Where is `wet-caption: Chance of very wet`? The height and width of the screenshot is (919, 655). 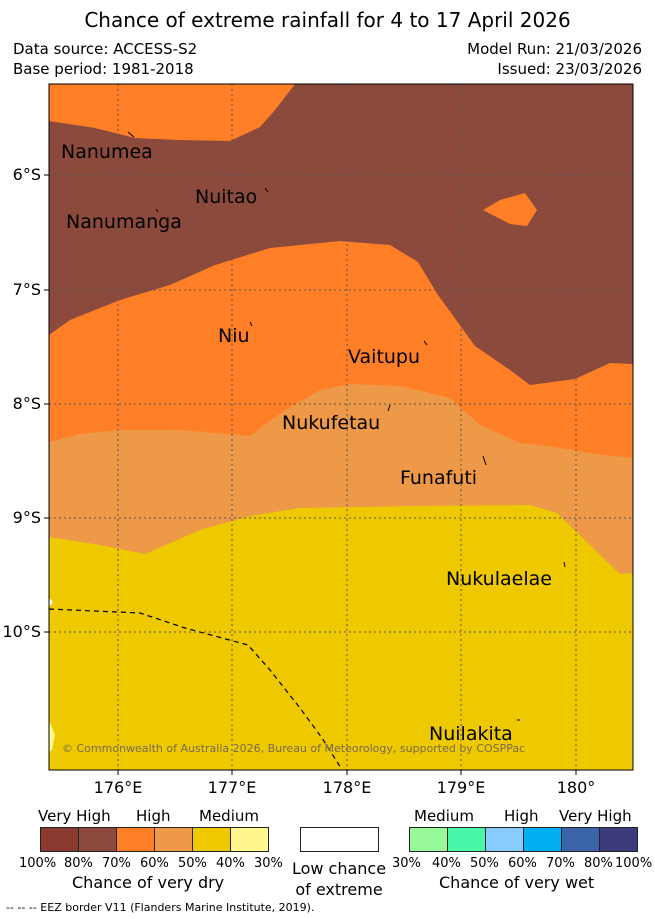 wet-caption: Chance of very wet is located at coordinates (517, 882).